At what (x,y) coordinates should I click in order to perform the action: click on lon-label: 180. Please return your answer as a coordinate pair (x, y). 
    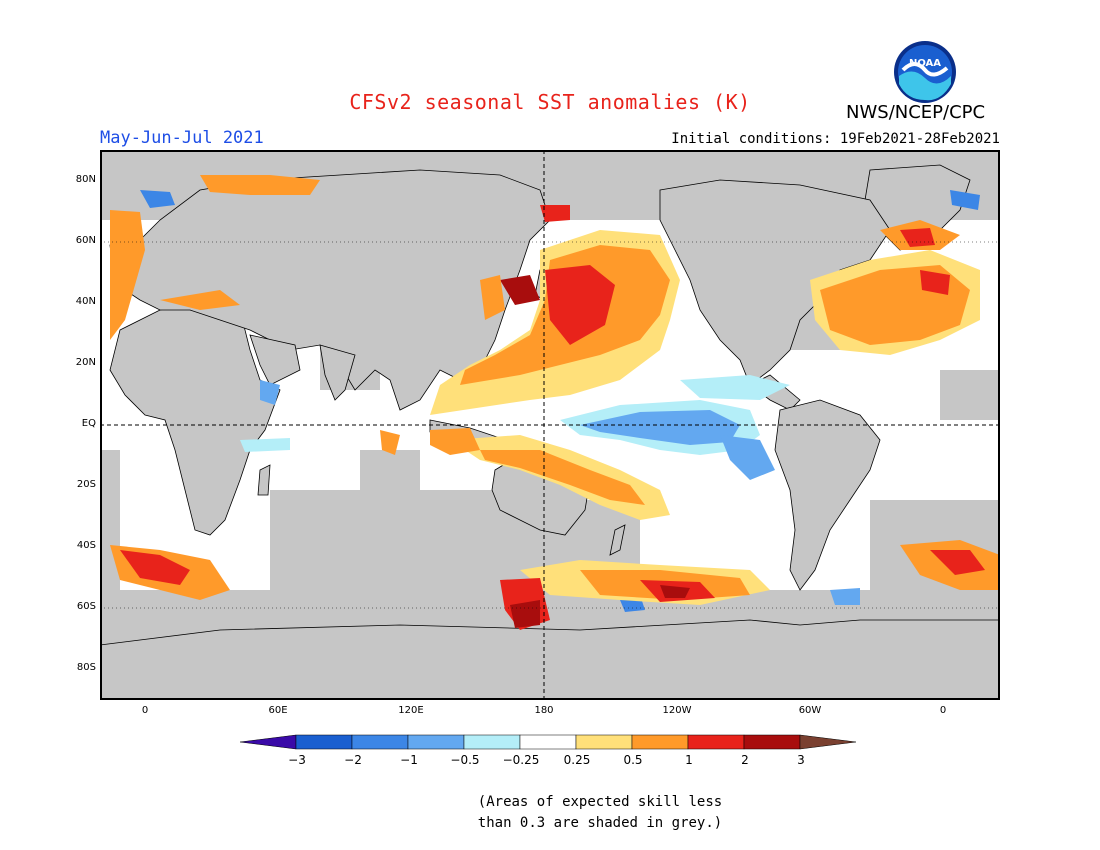
    Looking at the image, I should click on (544, 710).